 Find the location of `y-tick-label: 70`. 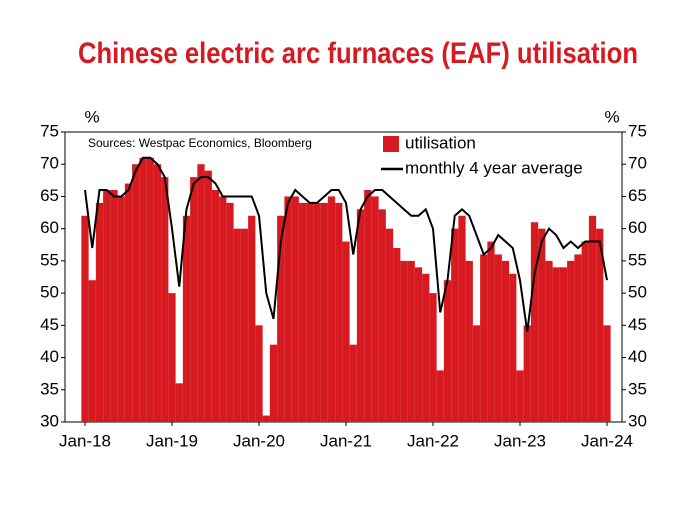

y-tick-label: 70 is located at coordinates (49, 163).